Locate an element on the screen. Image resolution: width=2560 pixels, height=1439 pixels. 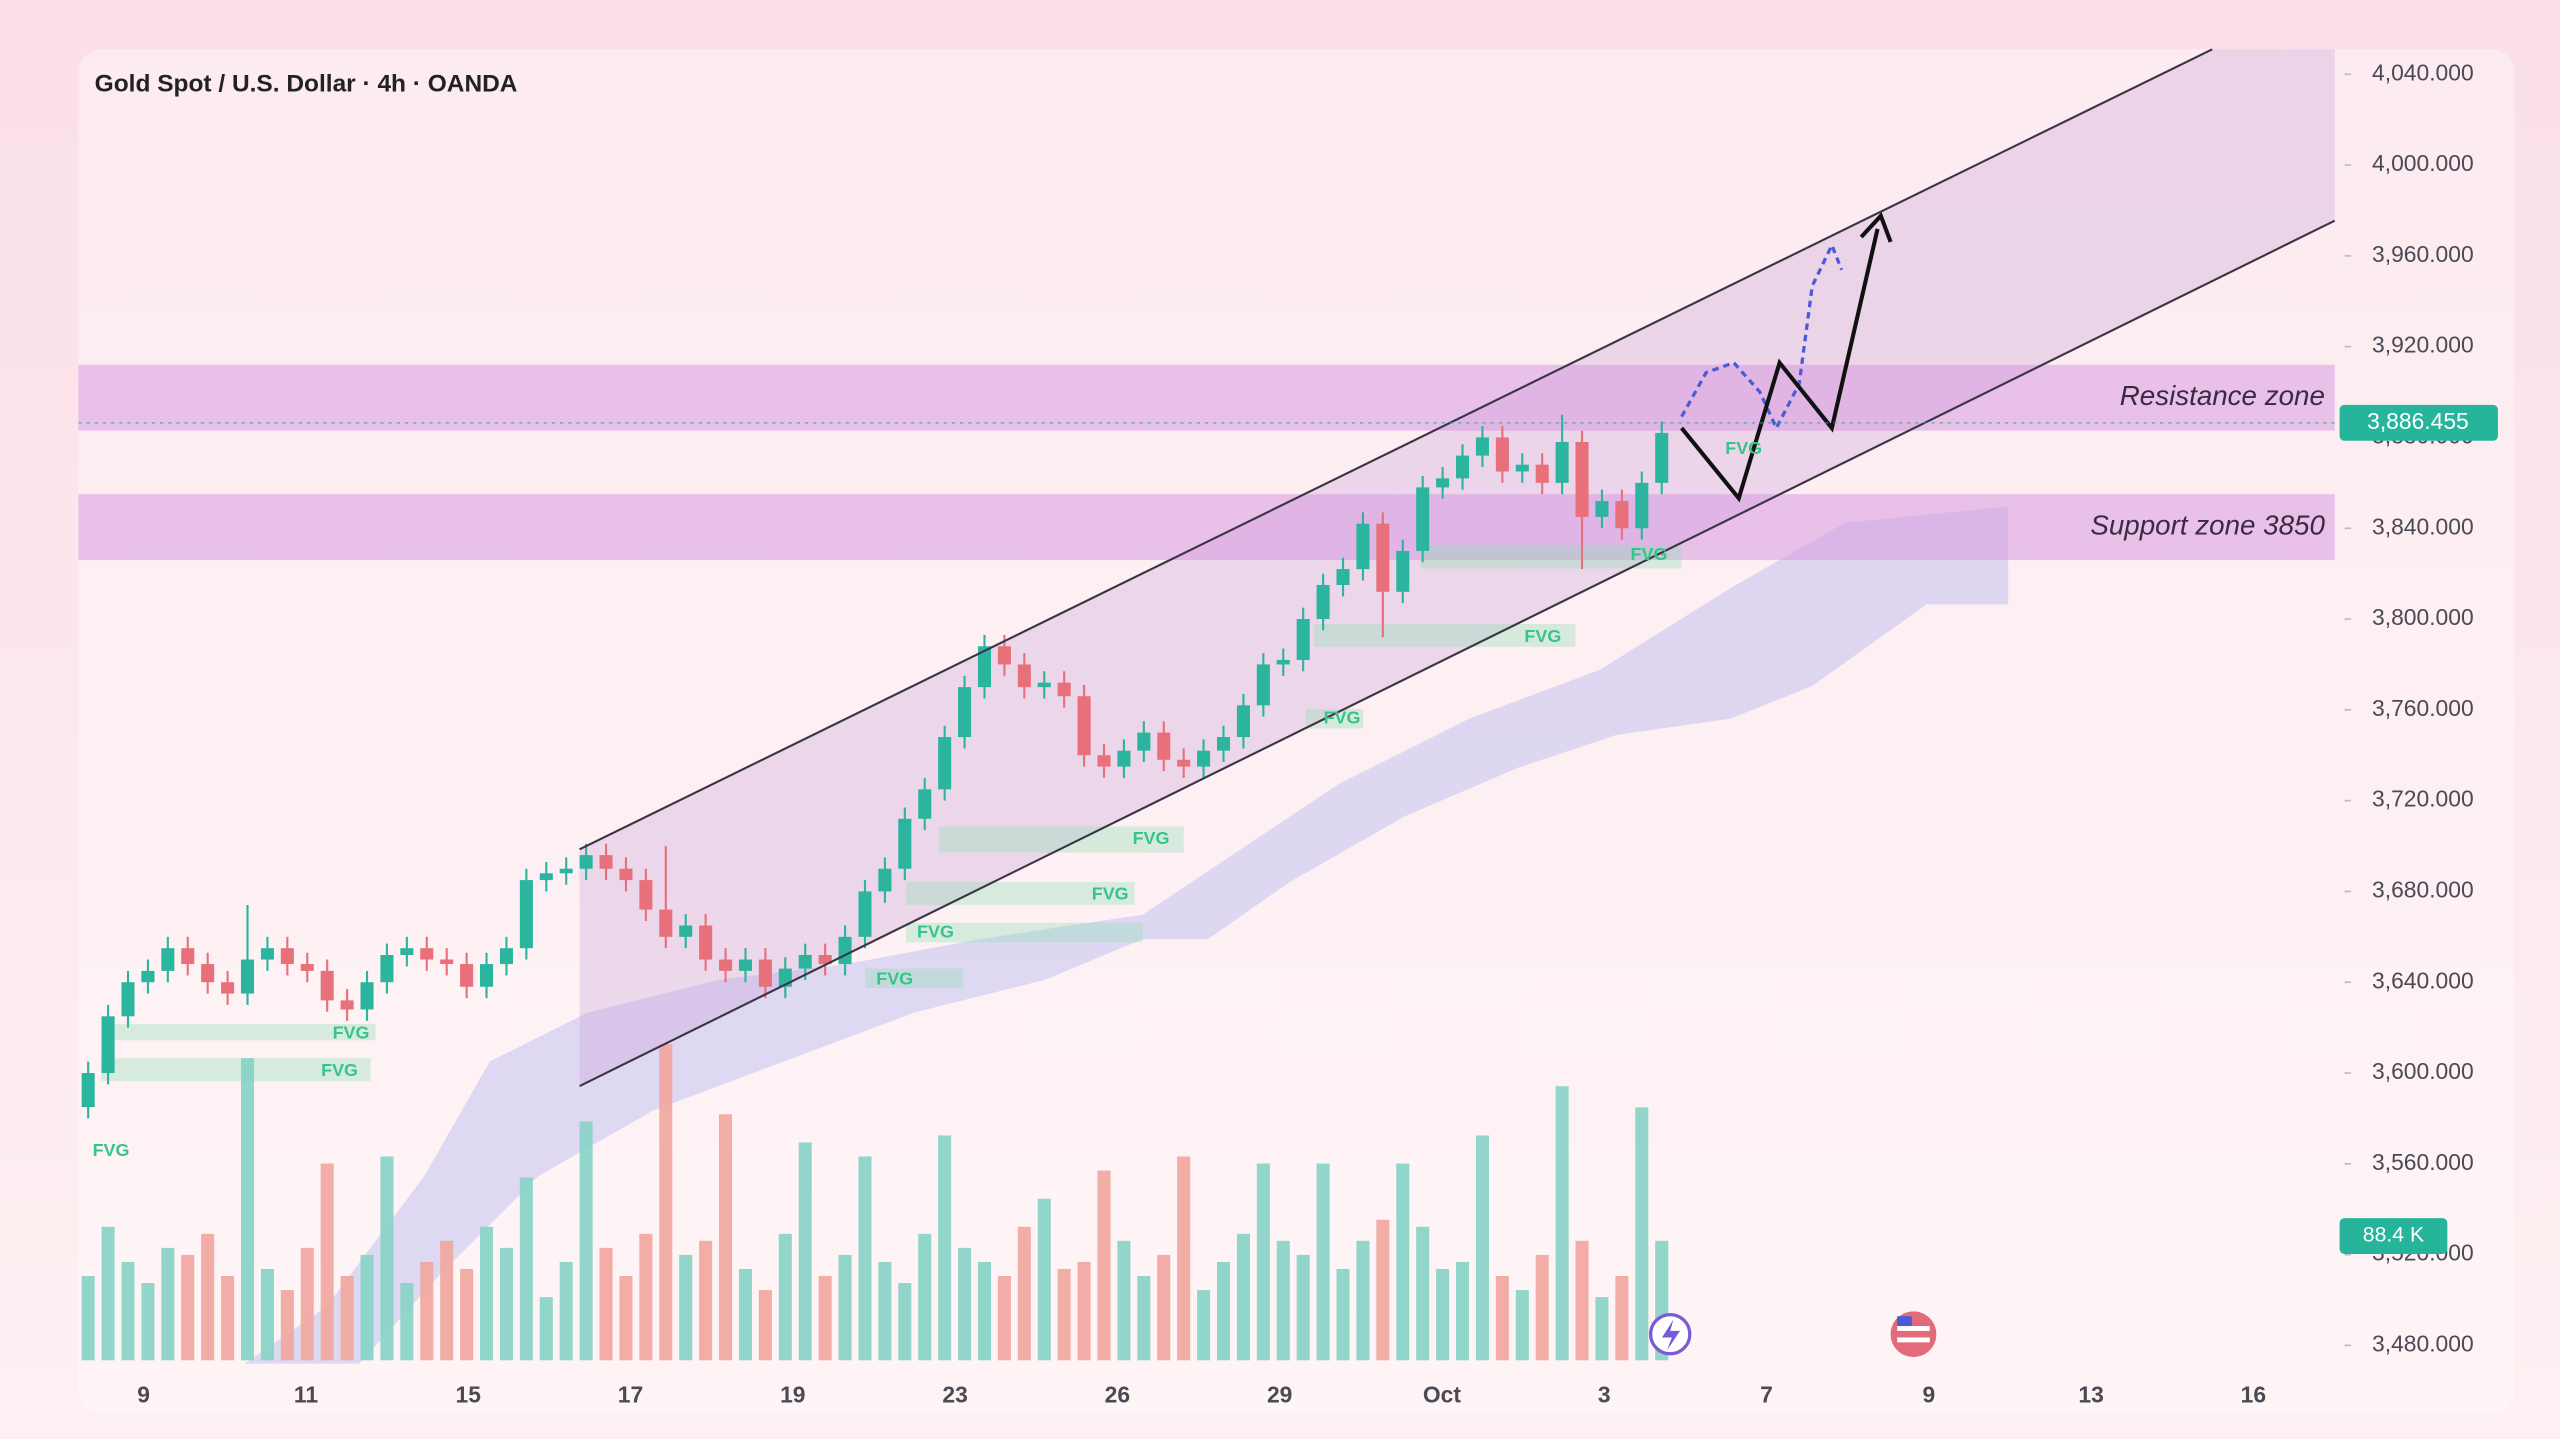
x-tick-label: 3 is located at coordinates (1604, 1394).